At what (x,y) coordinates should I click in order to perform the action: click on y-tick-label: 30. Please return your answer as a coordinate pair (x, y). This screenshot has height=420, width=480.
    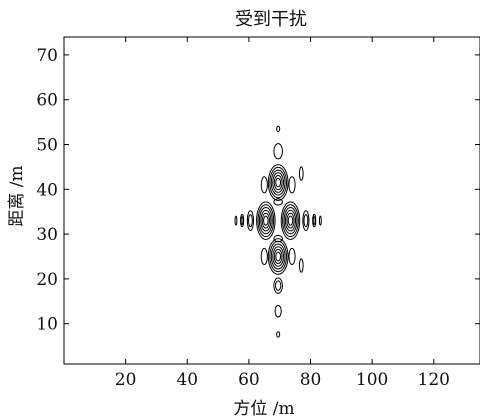
    Looking at the image, I should click on (47, 235).